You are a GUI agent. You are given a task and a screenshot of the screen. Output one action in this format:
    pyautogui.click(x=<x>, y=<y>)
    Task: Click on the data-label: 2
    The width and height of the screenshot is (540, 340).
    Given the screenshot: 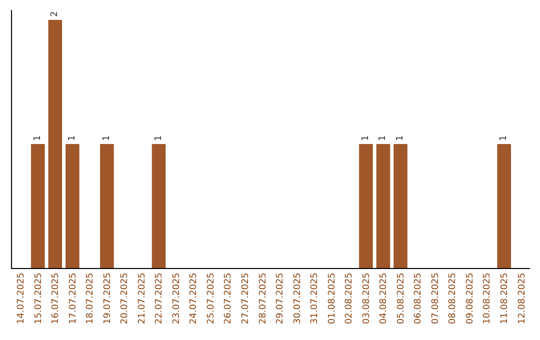 What is the action you would take?
    pyautogui.click(x=55, y=14)
    